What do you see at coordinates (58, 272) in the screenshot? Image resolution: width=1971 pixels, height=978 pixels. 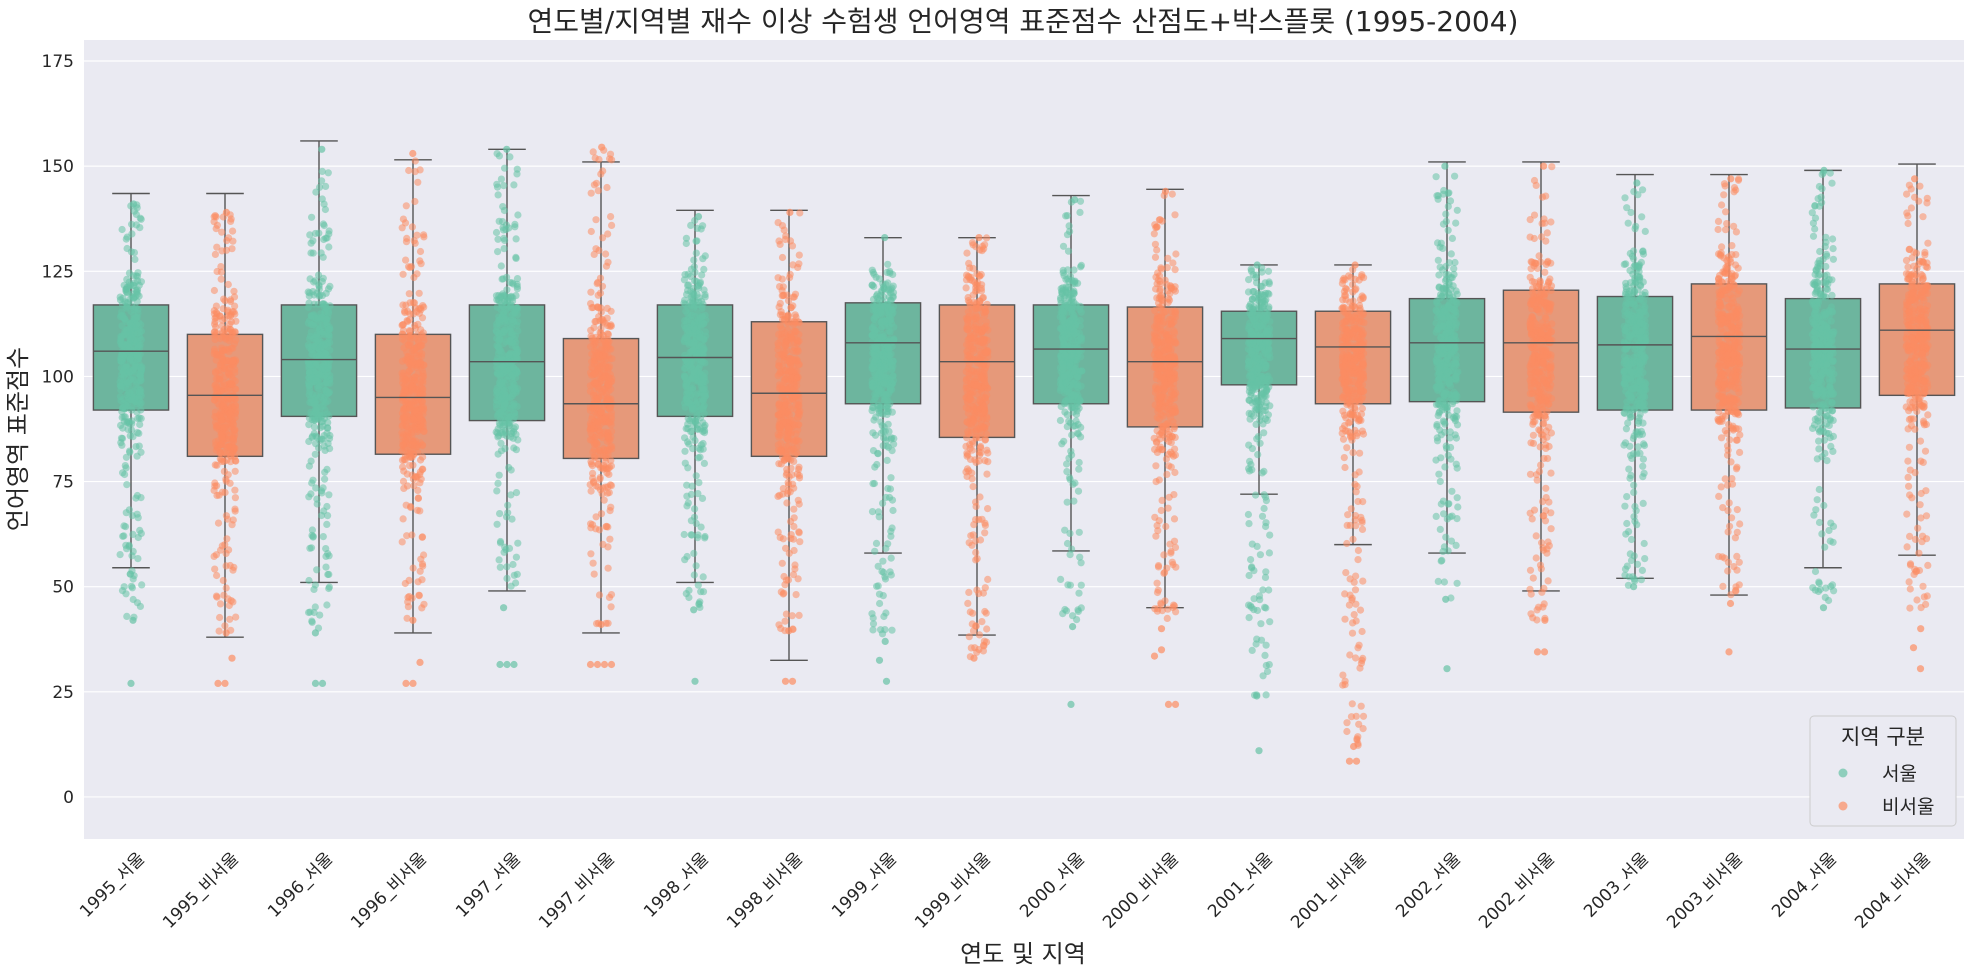 I see `y-tick-label: 125` at bounding box center [58, 272].